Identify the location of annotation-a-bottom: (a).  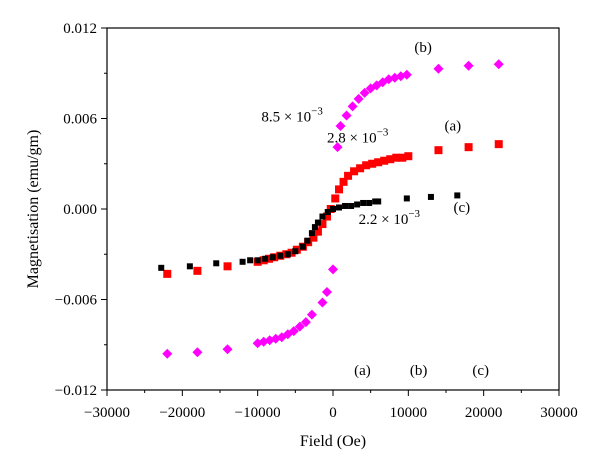
(362, 371).